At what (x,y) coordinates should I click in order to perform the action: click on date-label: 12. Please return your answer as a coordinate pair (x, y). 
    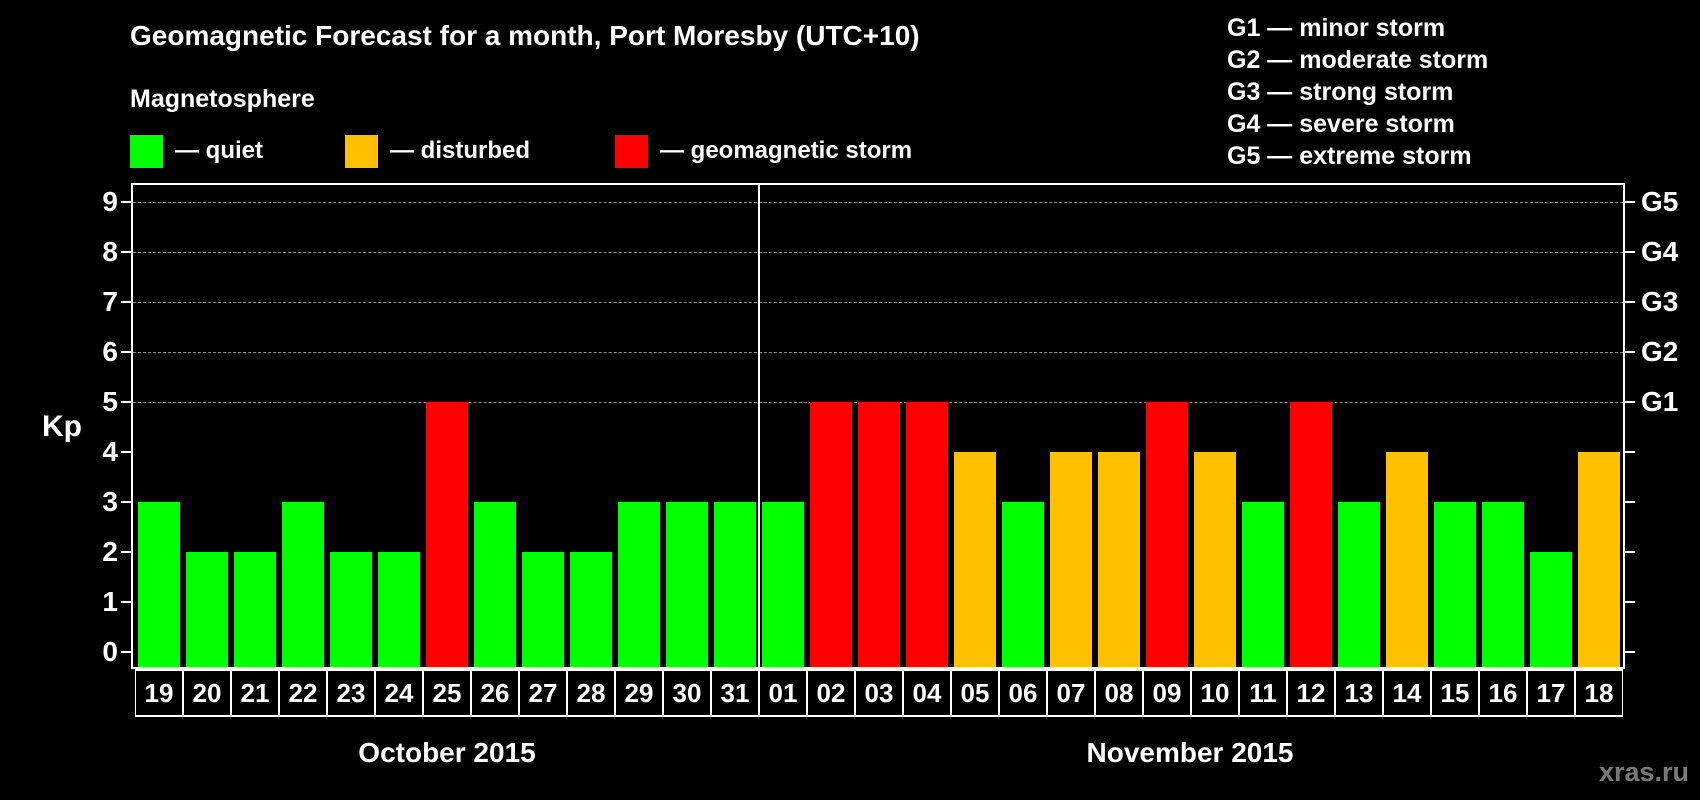
    Looking at the image, I should click on (1311, 693).